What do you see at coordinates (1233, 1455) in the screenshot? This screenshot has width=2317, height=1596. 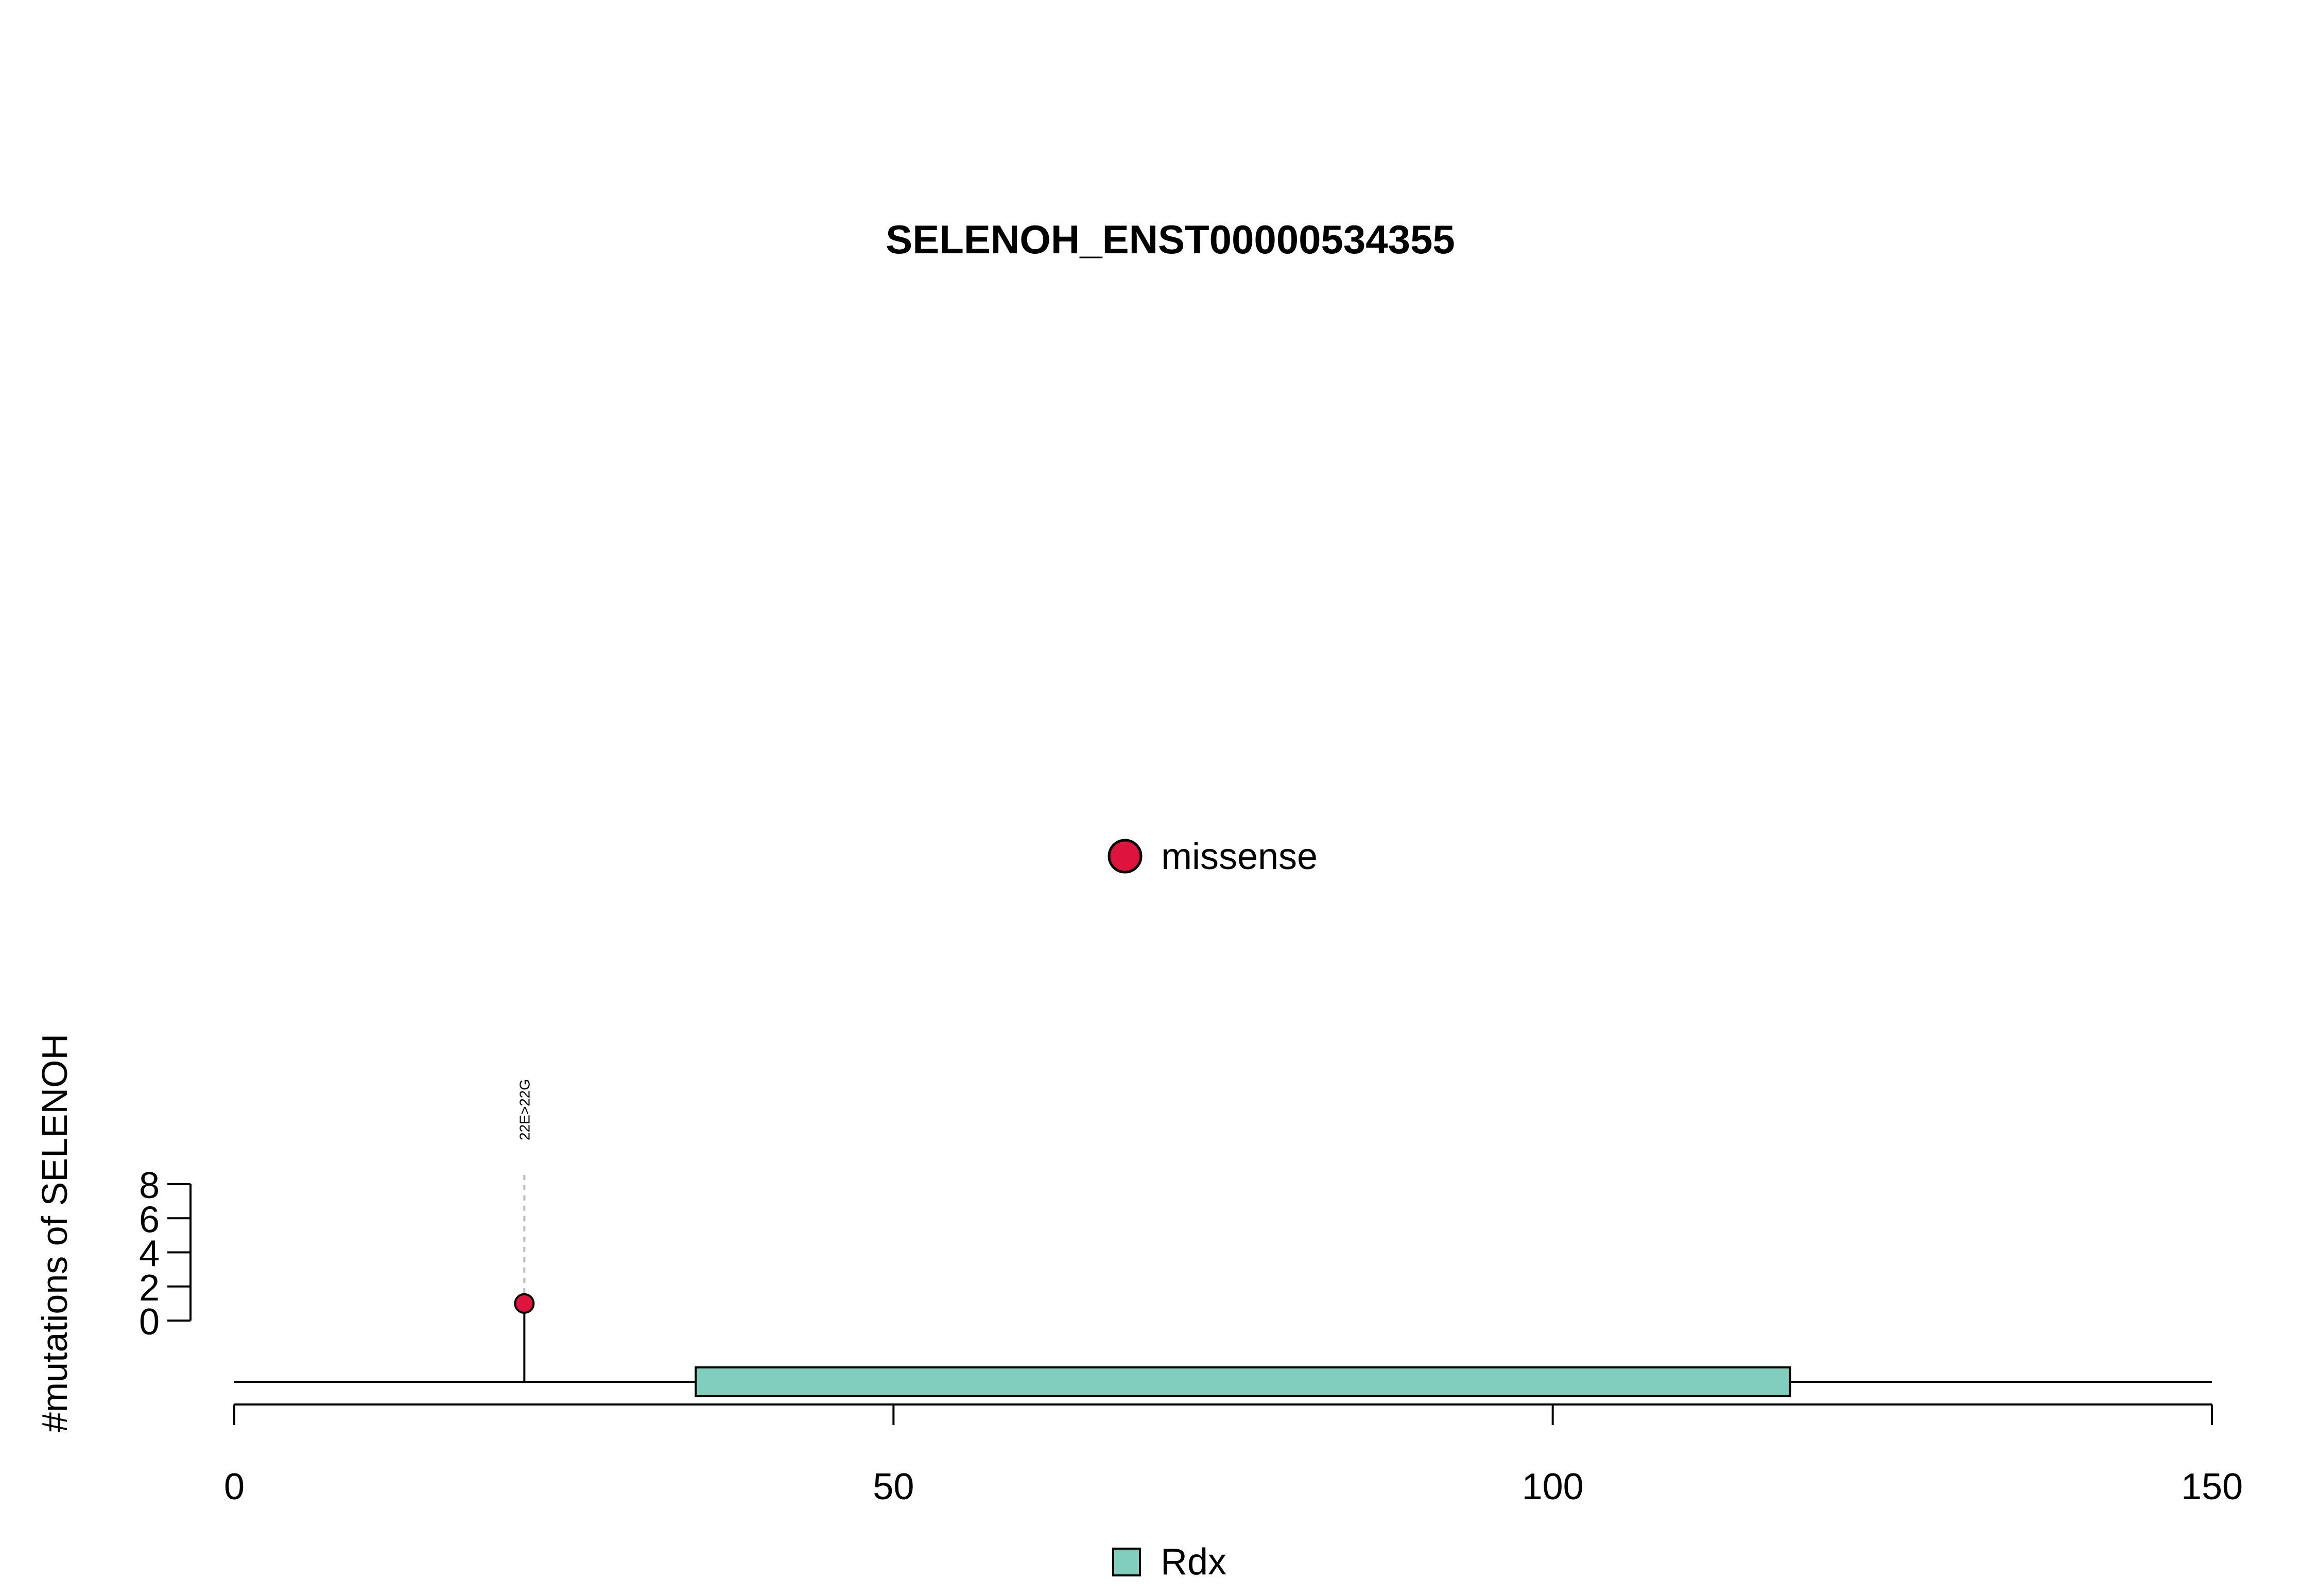 I see `x-axis: 0 50 100 150` at bounding box center [1233, 1455].